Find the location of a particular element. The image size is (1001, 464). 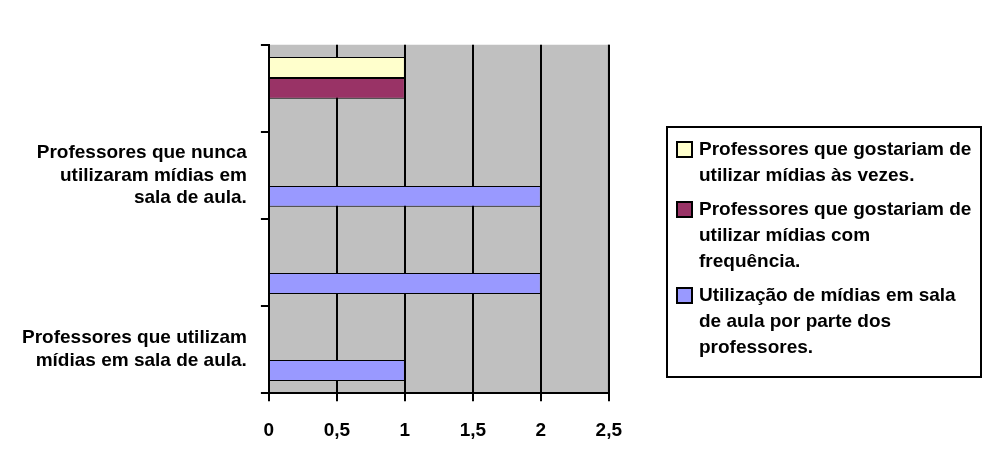

legend-label: Professores que gostariam de utilizar mídias com frequência. is located at coordinates (836, 235).